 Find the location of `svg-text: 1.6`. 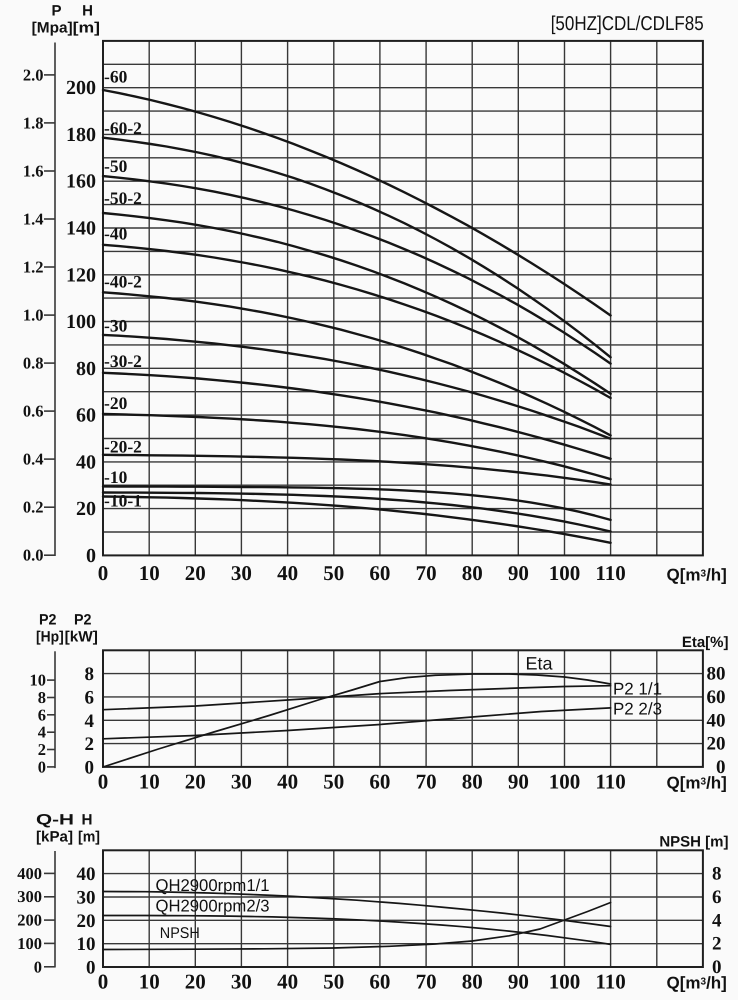

svg-text: 1.6 is located at coordinates (33, 171).